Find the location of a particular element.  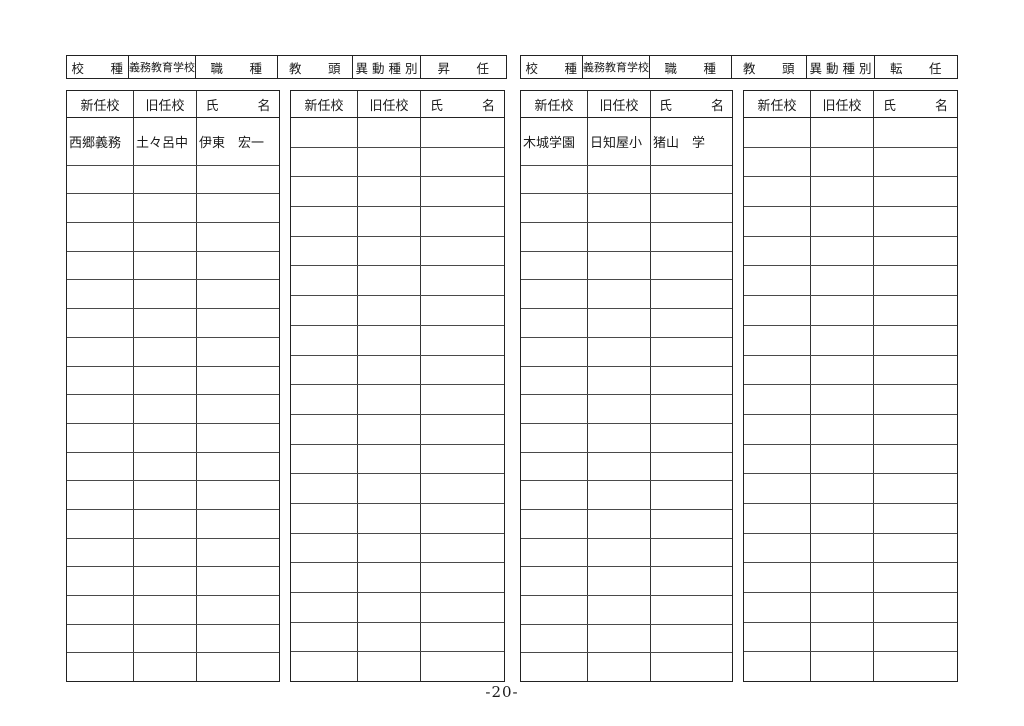

meta-cell: 義務教育学校 is located at coordinates (616, 67).